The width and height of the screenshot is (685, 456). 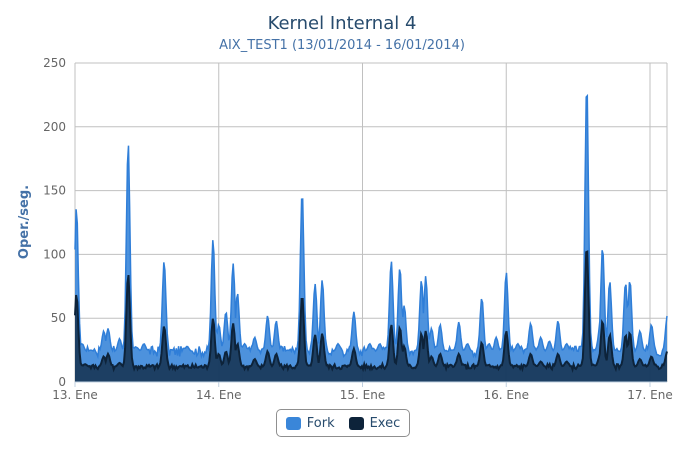 What do you see at coordinates (362, 395) in the screenshot?
I see `x-tick-label: 15. Ene` at bounding box center [362, 395].